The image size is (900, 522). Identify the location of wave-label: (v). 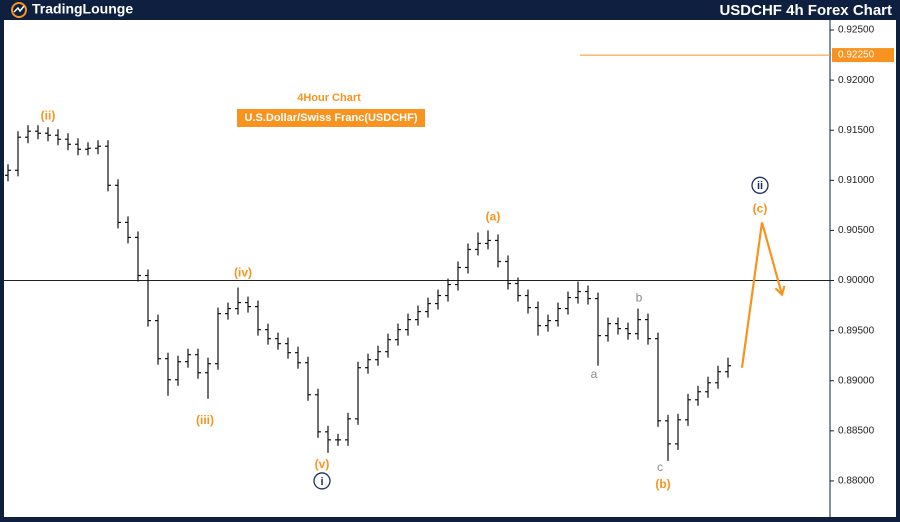
(322, 464).